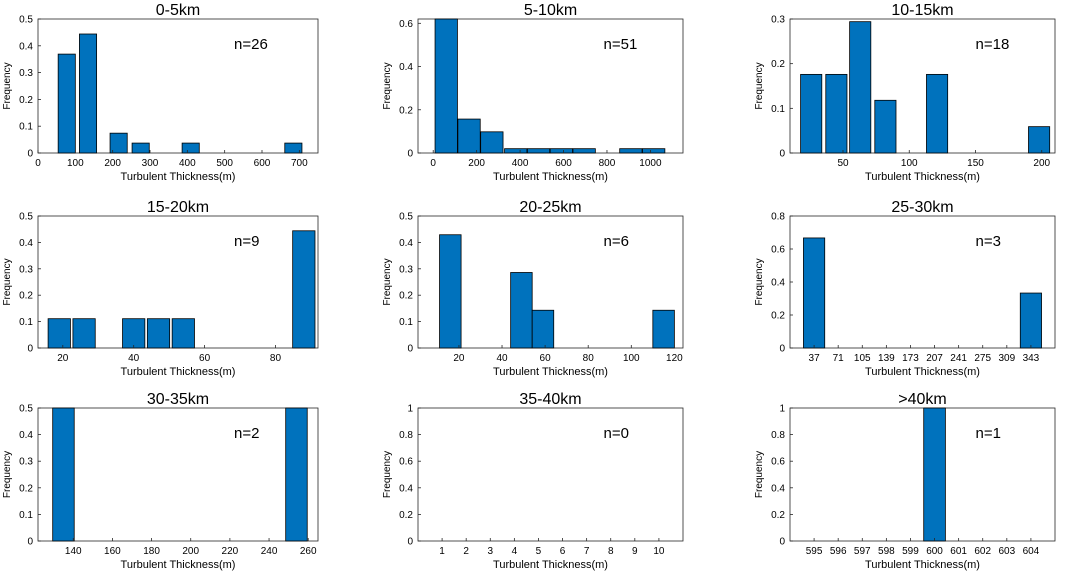 The image size is (1065, 578). Describe the element at coordinates (178, 399) in the screenshot. I see `chart-title: 30-35km` at that location.